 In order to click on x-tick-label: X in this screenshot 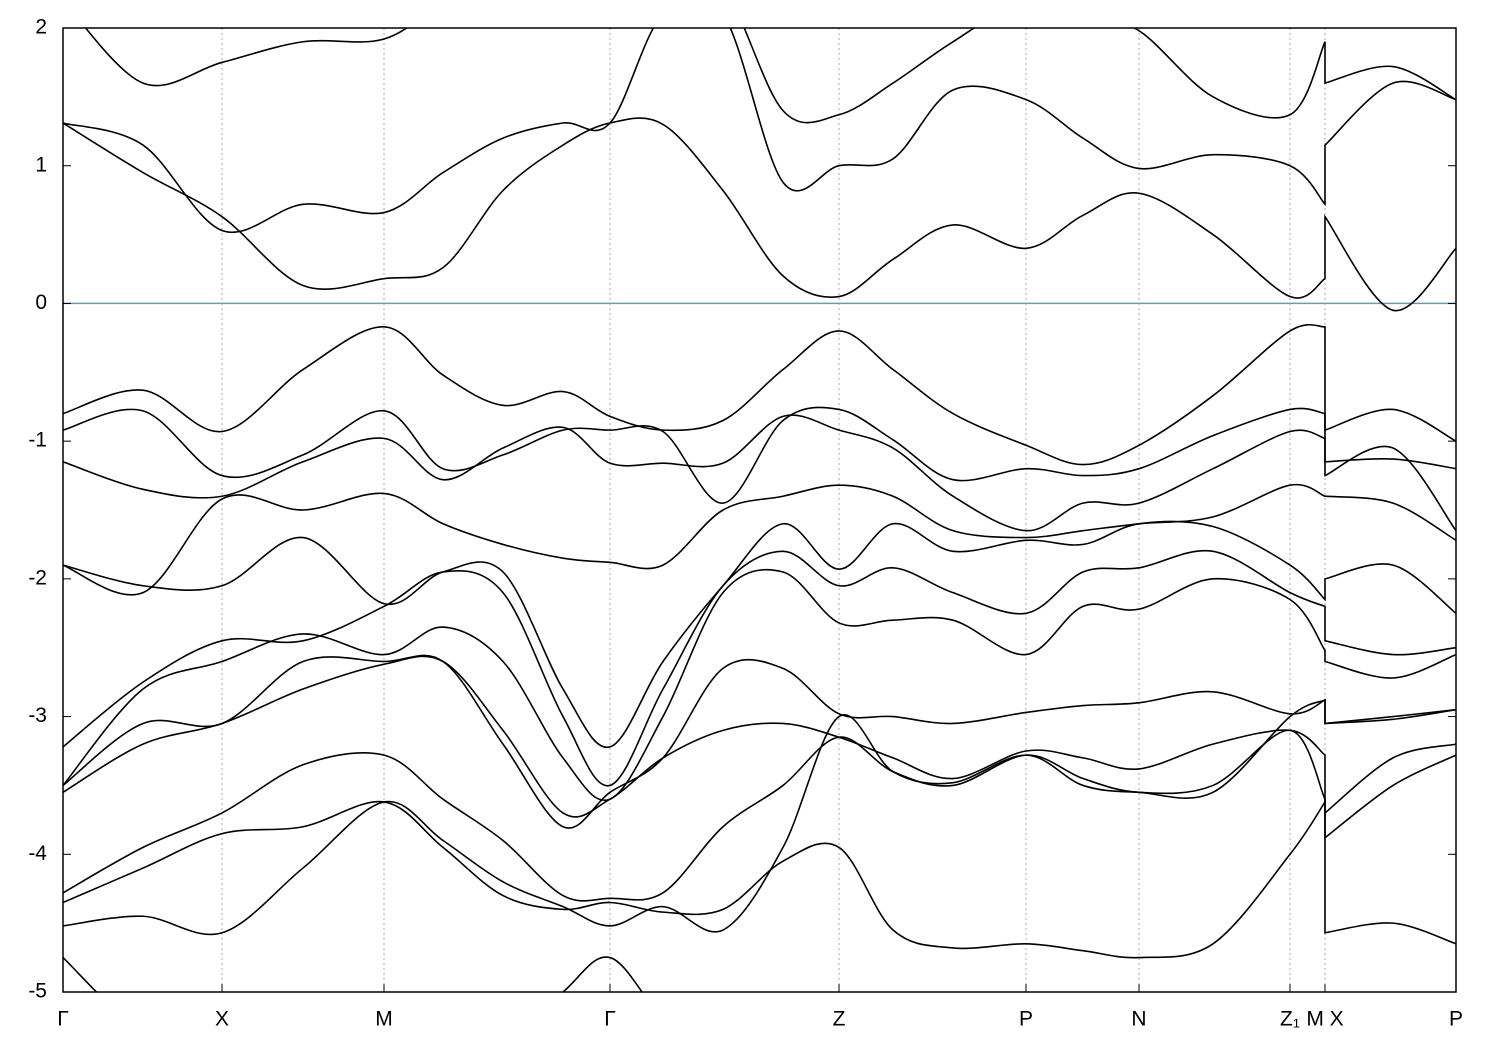, I will do `click(222, 1019)`.